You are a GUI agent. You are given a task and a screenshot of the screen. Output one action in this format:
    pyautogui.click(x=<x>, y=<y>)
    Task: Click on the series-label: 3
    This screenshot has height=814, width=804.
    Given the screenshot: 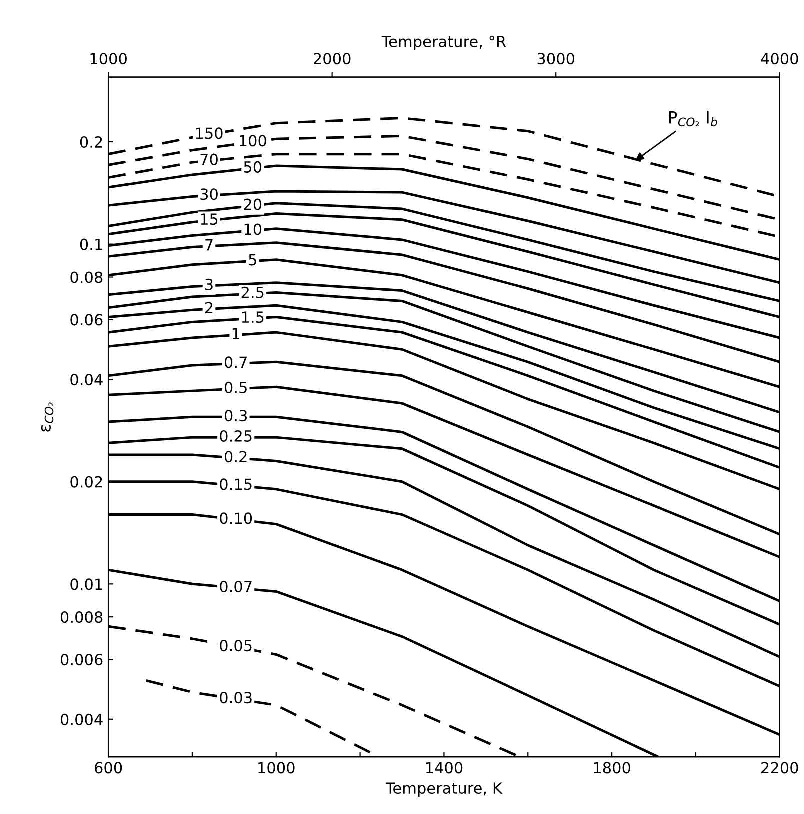 What is the action you would take?
    pyautogui.click(x=209, y=284)
    